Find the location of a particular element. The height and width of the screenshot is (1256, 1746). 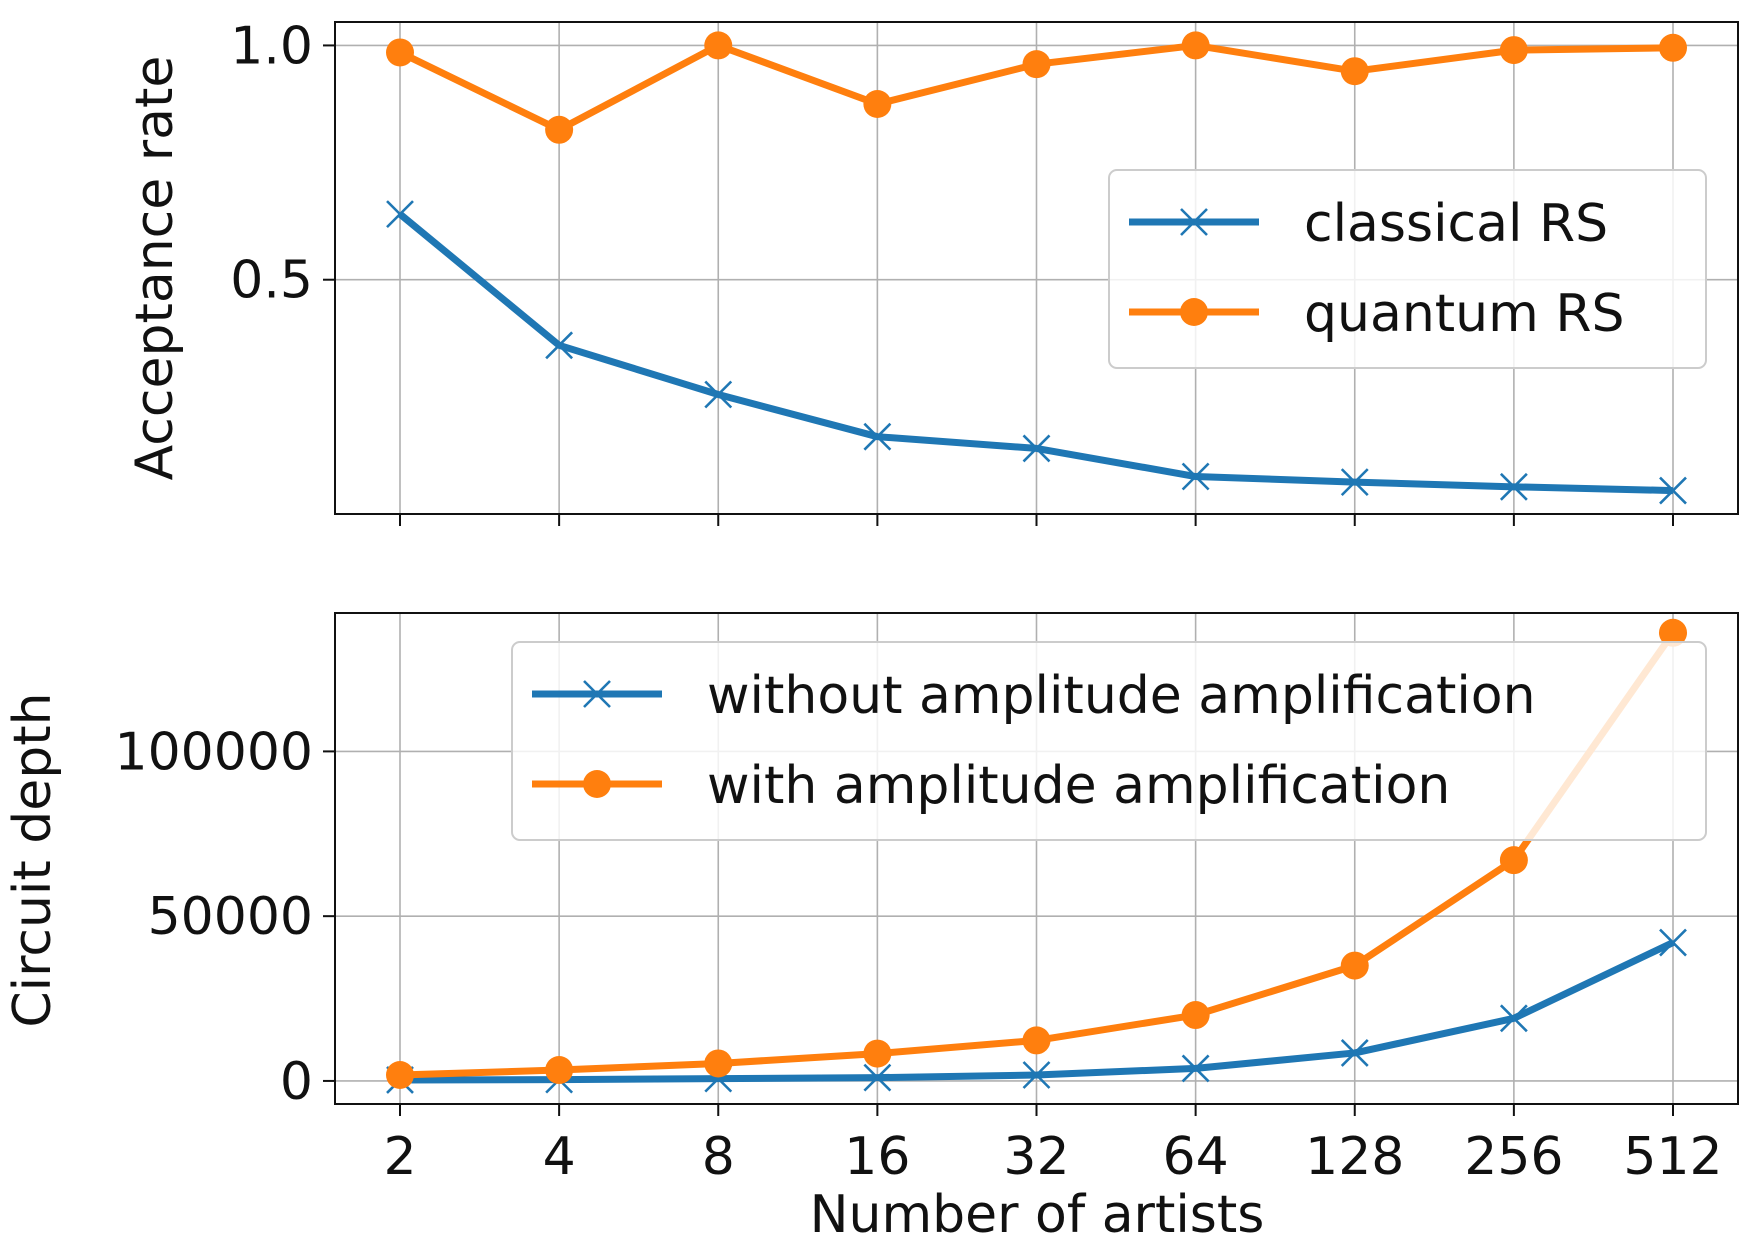

x-tick-label: 16 is located at coordinates (877, 1157).